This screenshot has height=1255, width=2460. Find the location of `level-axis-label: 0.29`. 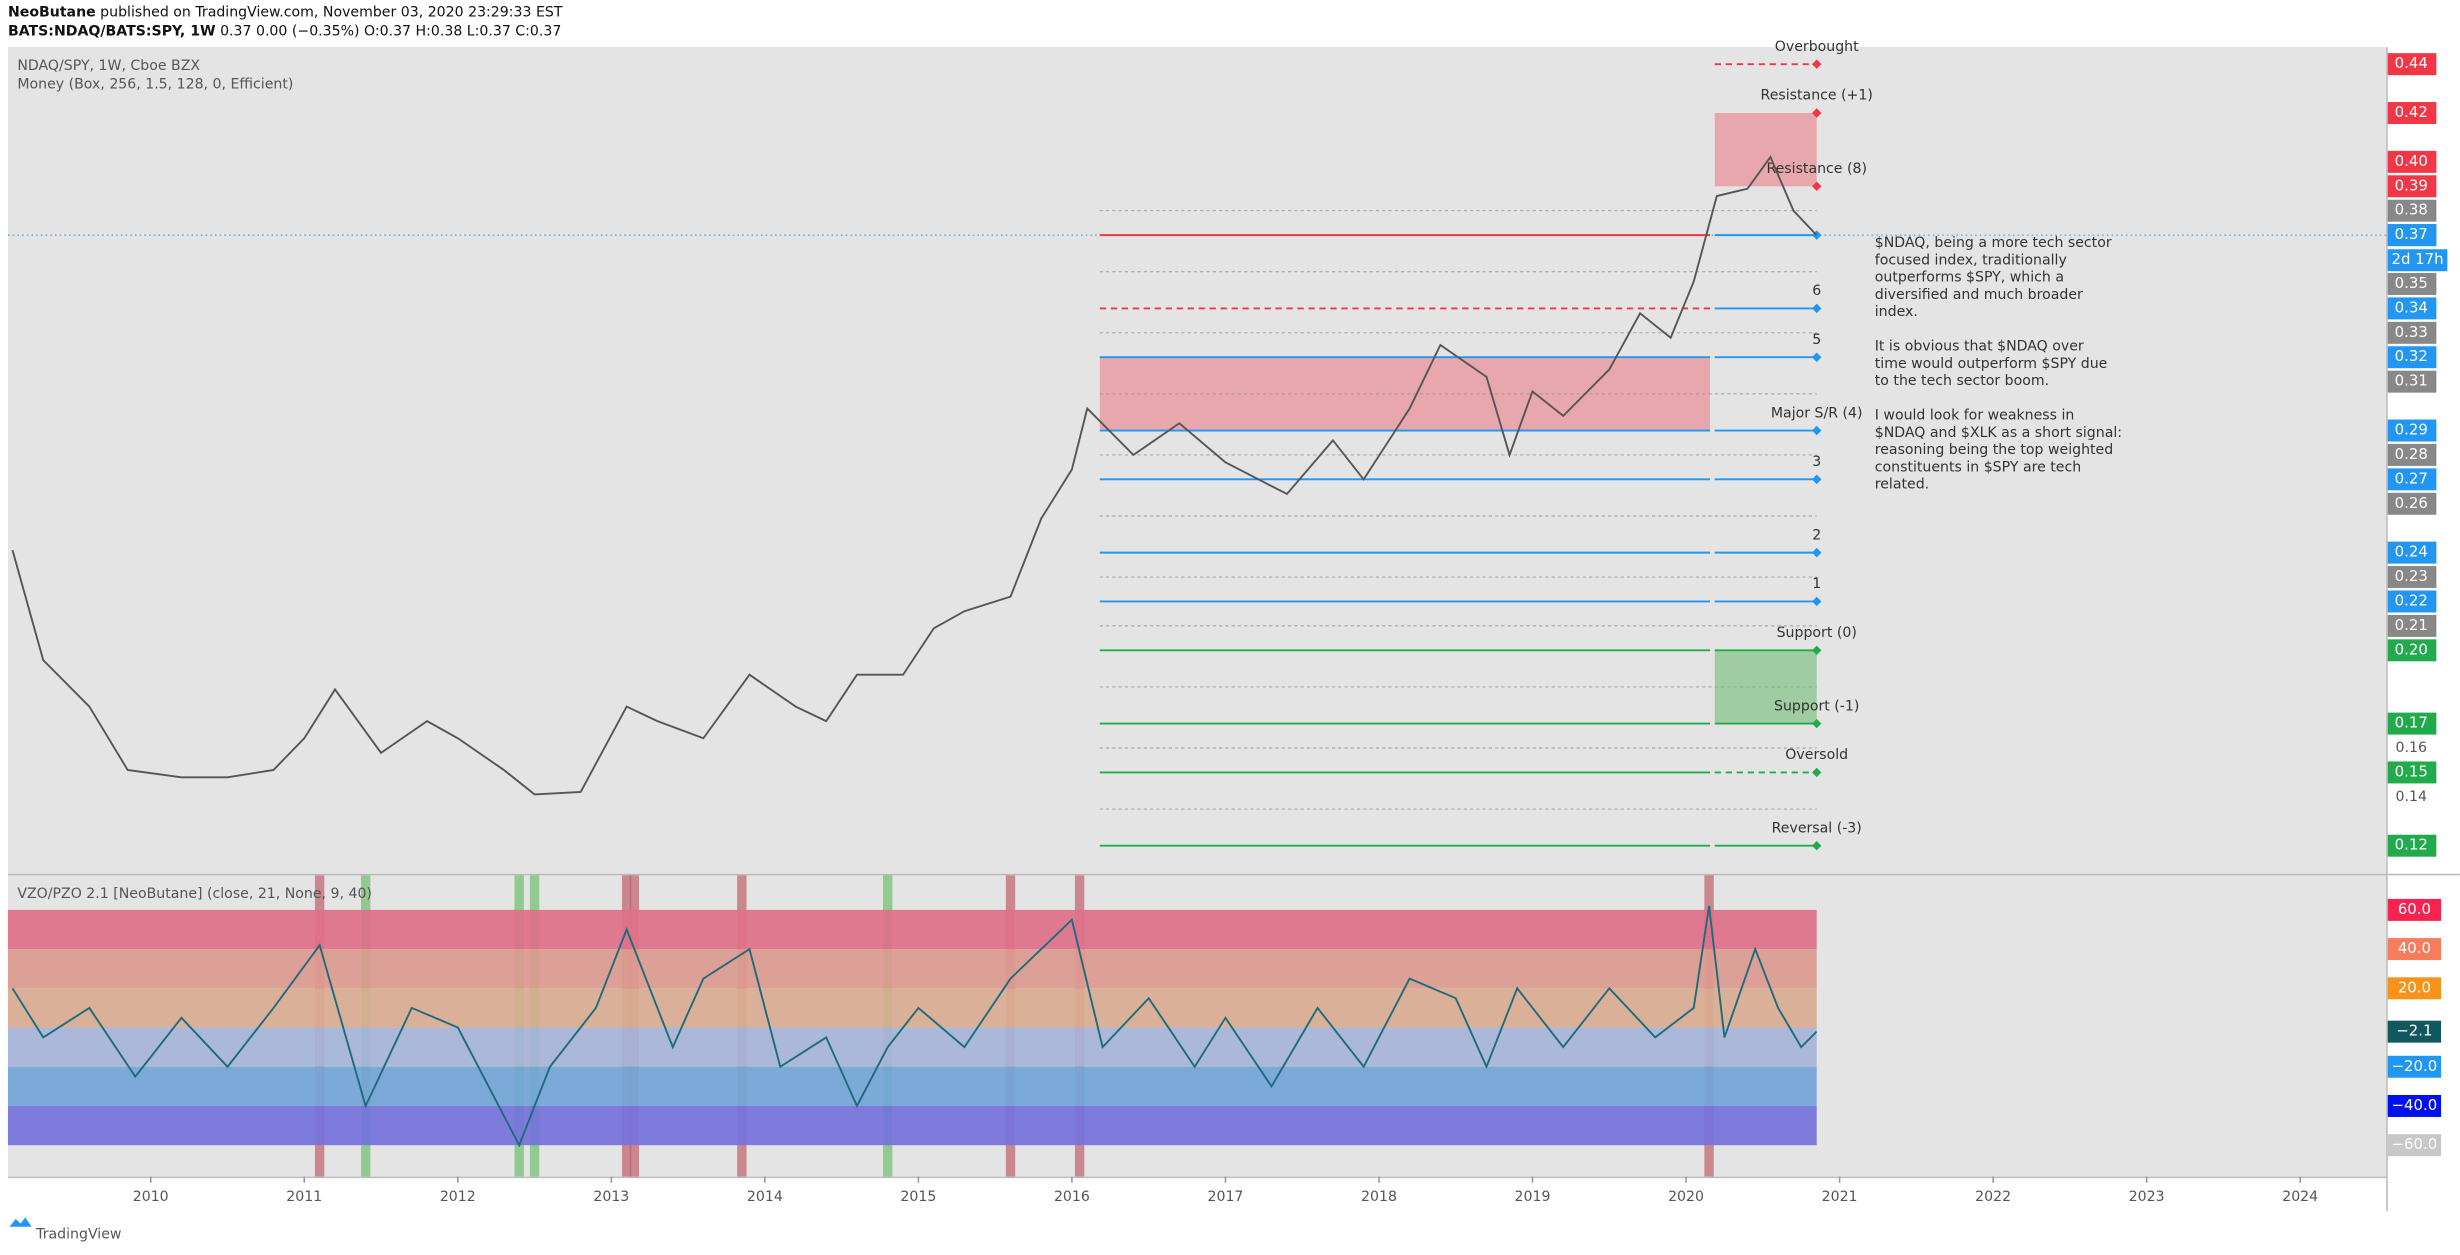

level-axis-label: 0.29 is located at coordinates (2411, 430).